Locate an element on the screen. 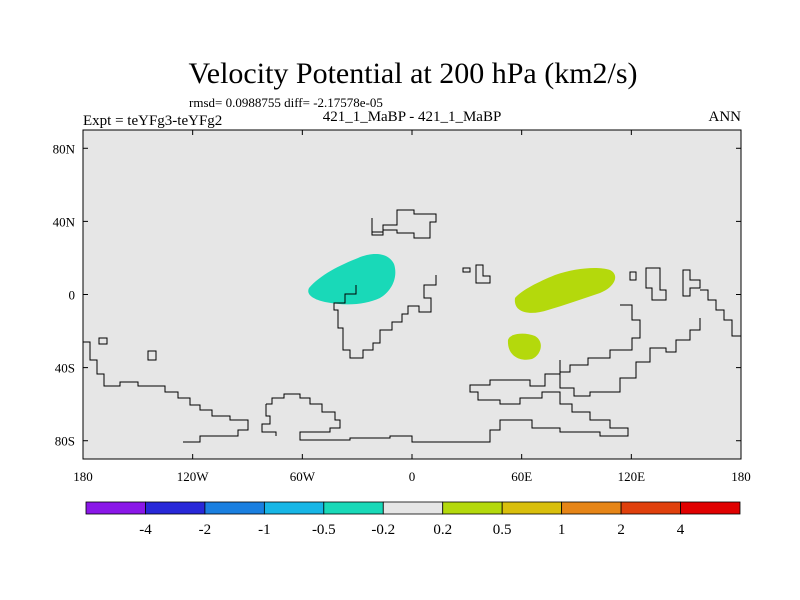  experiment-label: Expt = teYFg3-teYFg2 is located at coordinates (152, 121).